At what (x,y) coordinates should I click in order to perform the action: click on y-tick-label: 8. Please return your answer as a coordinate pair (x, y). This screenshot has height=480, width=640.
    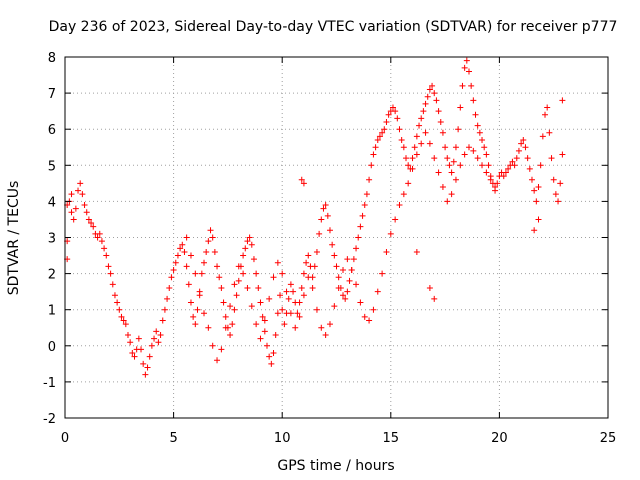
    Looking at the image, I should click on (52, 58).